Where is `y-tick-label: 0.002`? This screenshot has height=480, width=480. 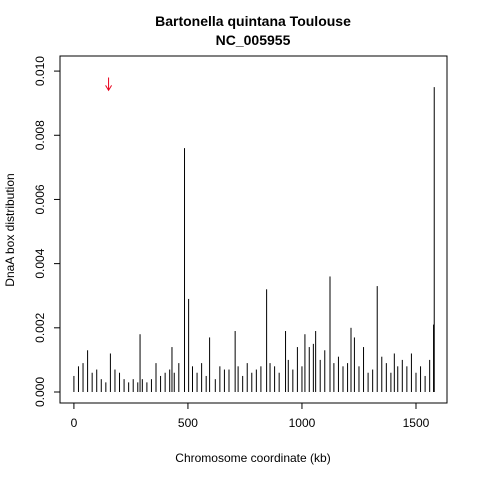 y-tick-label: 0.002 is located at coordinates (40, 327).